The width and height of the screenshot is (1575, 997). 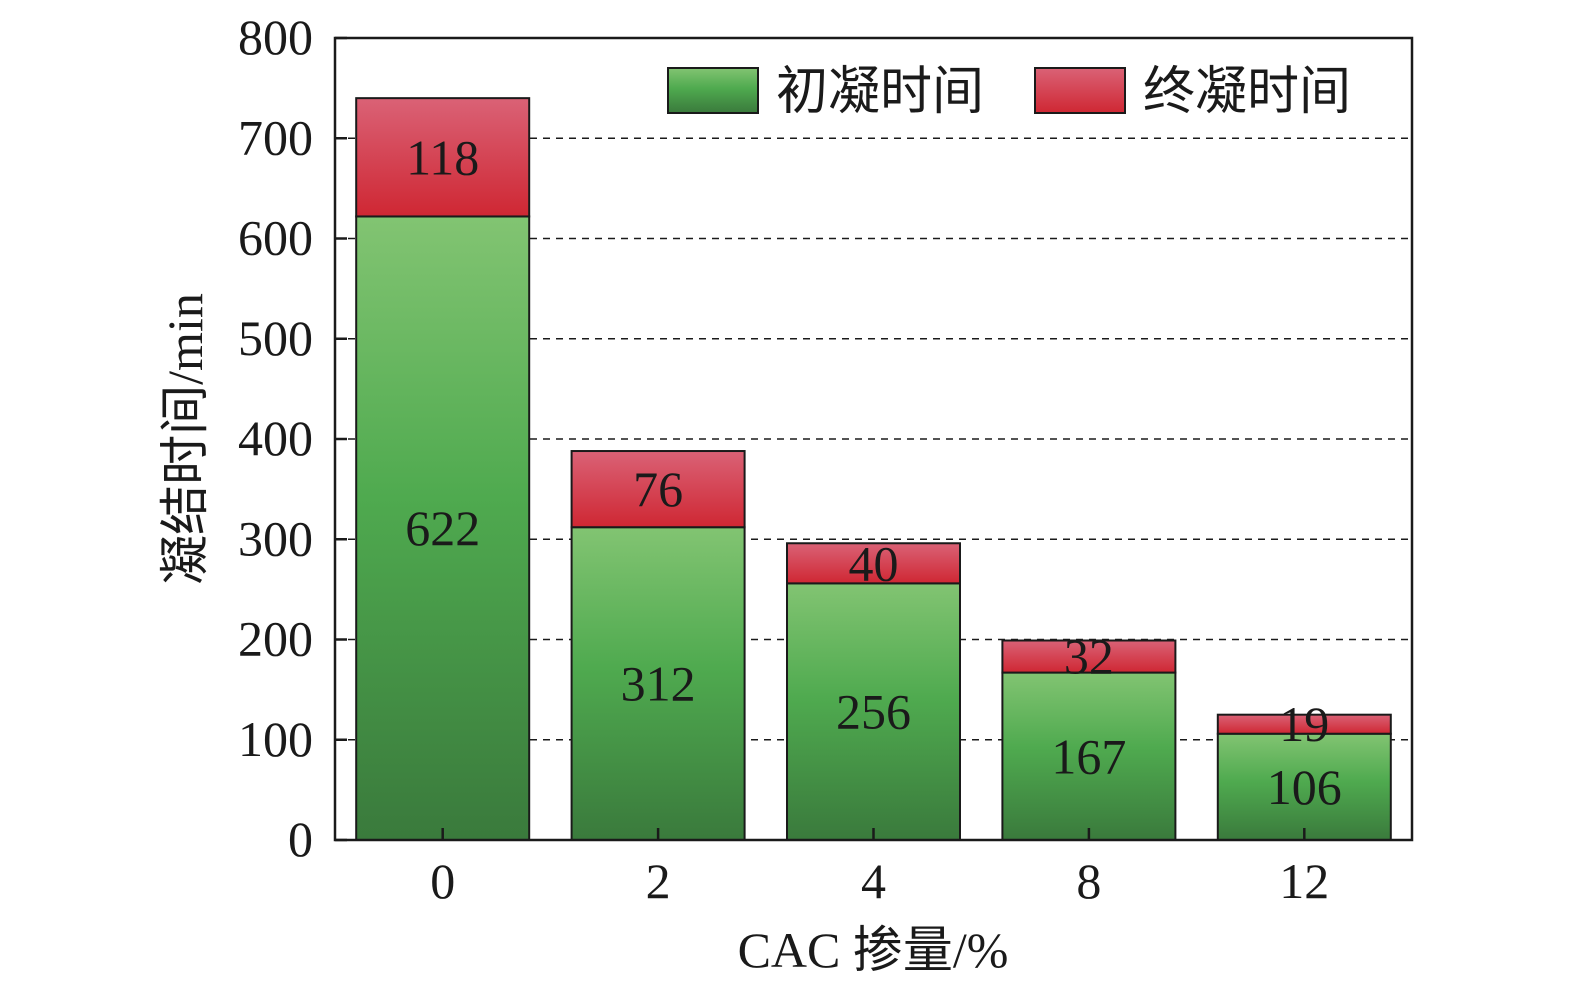 I want to click on data-label-initial-2: 312, so click(x=658, y=684).